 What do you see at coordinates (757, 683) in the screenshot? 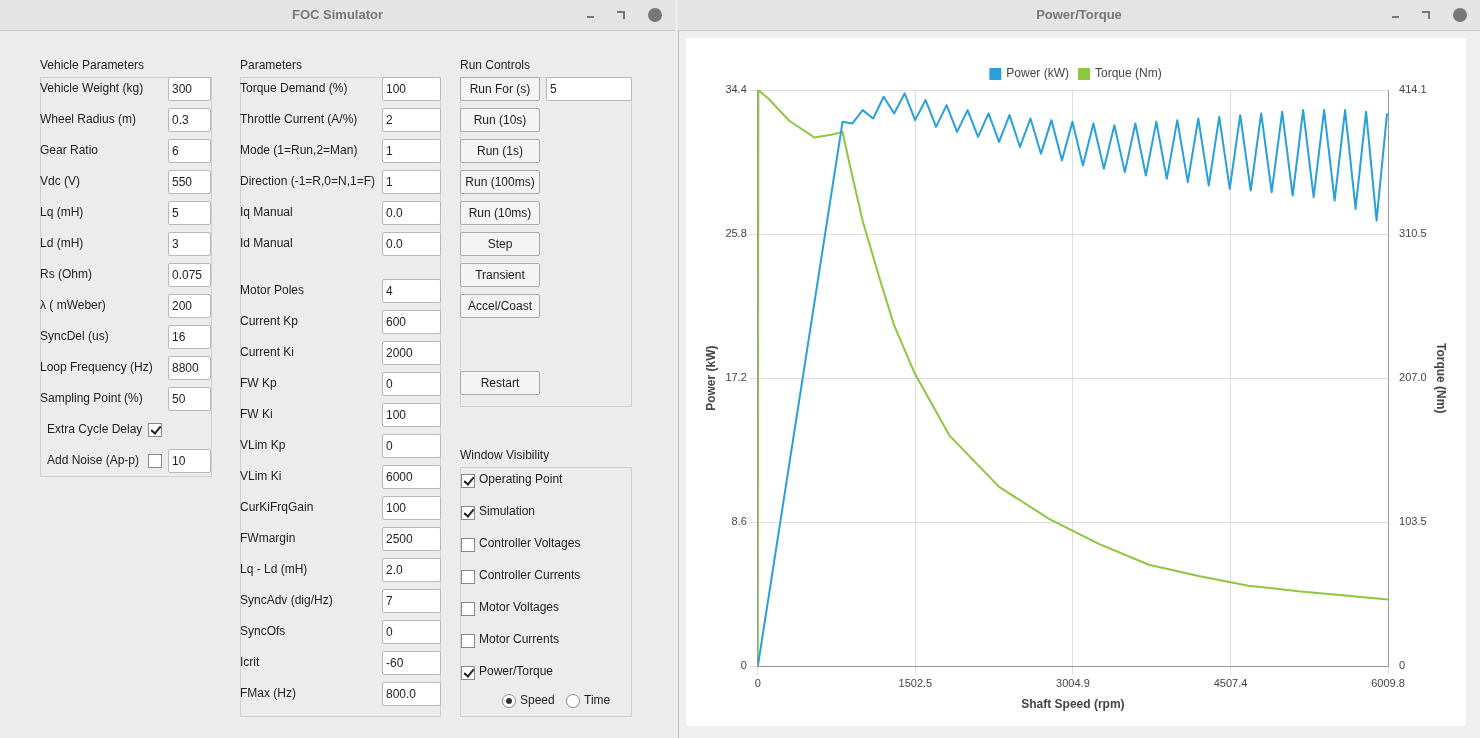
I see `x-tick-label: 0` at bounding box center [757, 683].